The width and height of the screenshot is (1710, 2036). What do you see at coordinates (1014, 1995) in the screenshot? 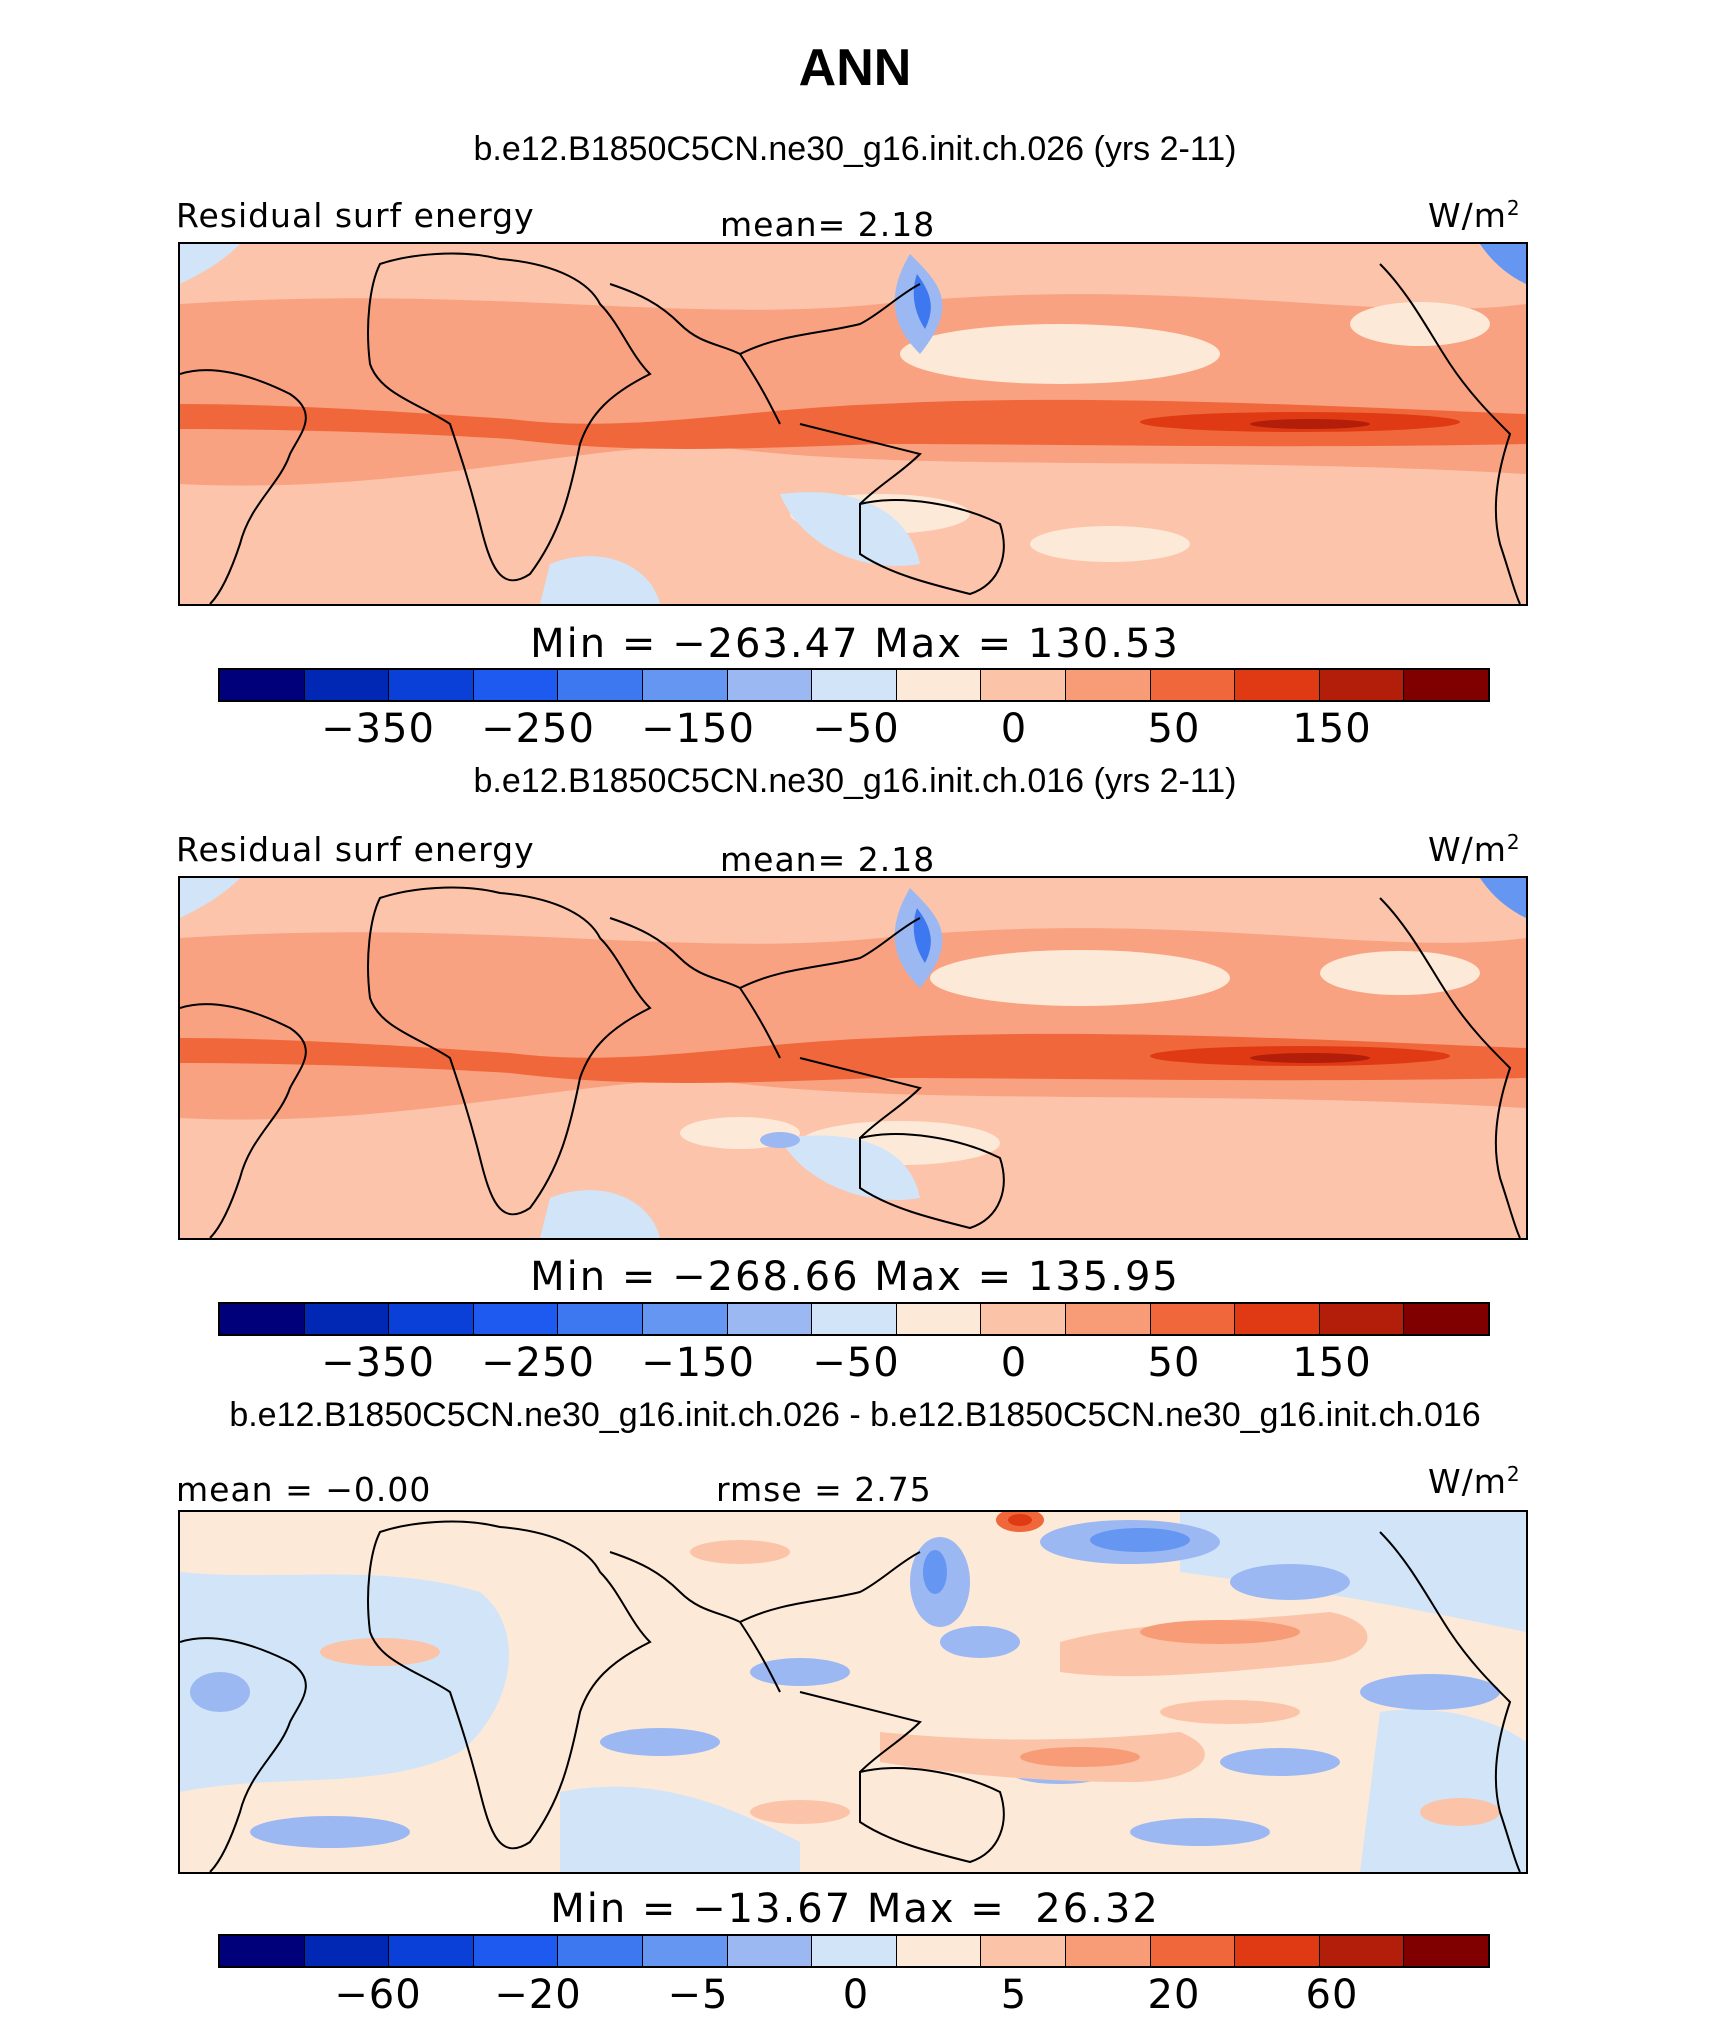
I see `tick-label: 5` at bounding box center [1014, 1995].